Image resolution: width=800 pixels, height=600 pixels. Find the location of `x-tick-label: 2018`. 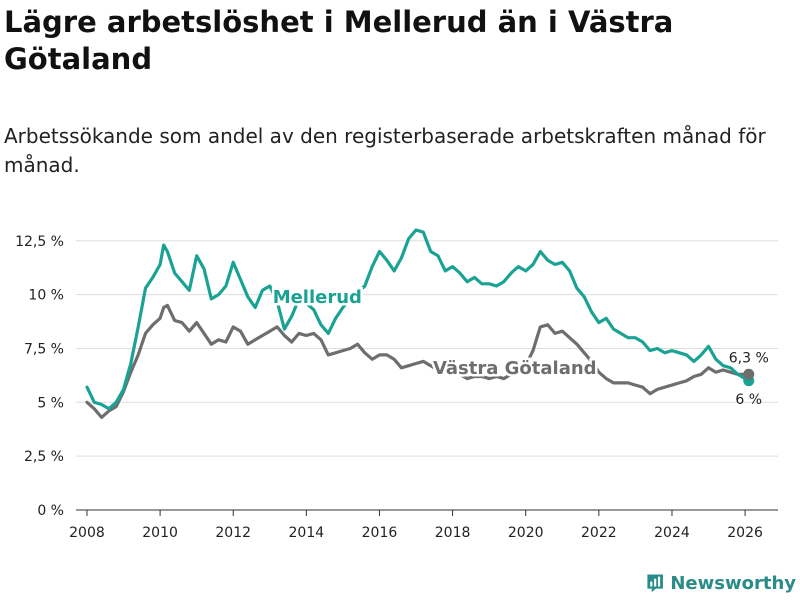

x-tick-label: 2018 is located at coordinates (453, 533).